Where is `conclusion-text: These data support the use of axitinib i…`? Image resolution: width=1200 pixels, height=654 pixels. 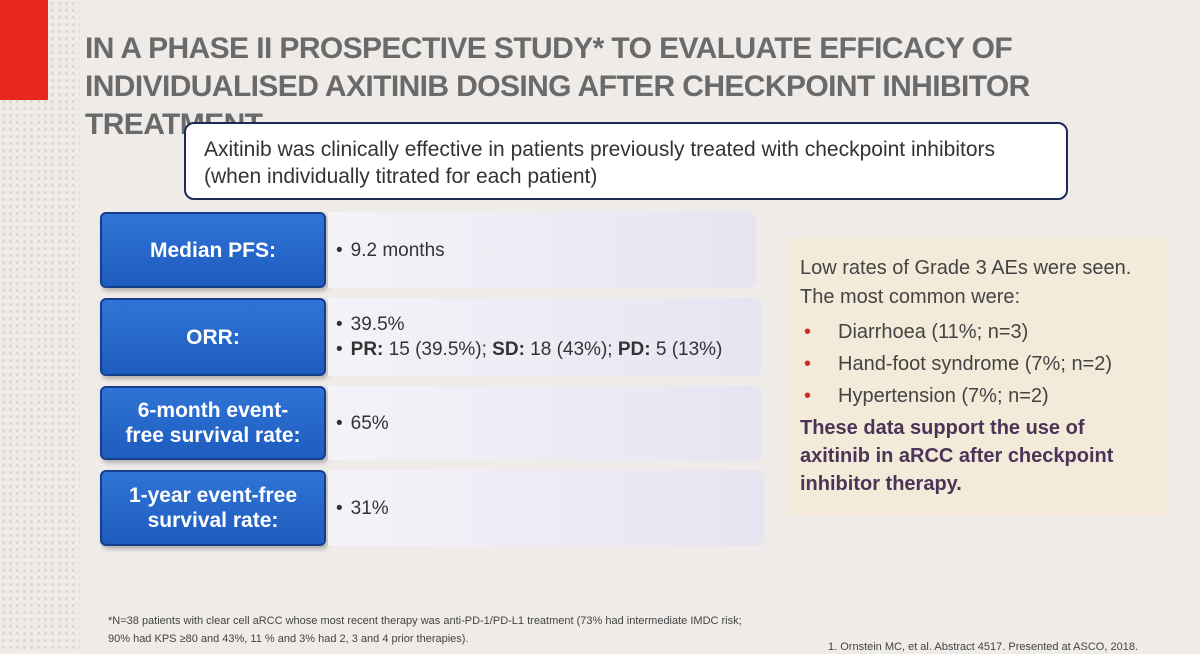
conclusion-text: These data support the use of axitinib i… is located at coordinates (957, 456).